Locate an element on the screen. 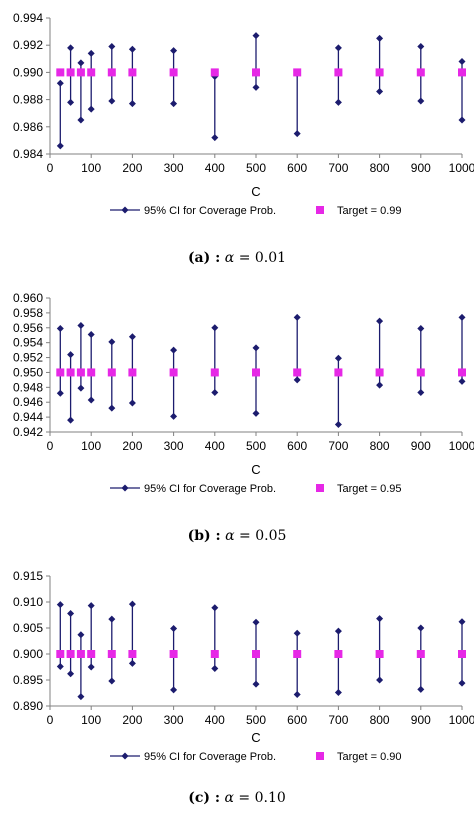  y-tick-label-b: 0.954 is located at coordinates (28, 343).